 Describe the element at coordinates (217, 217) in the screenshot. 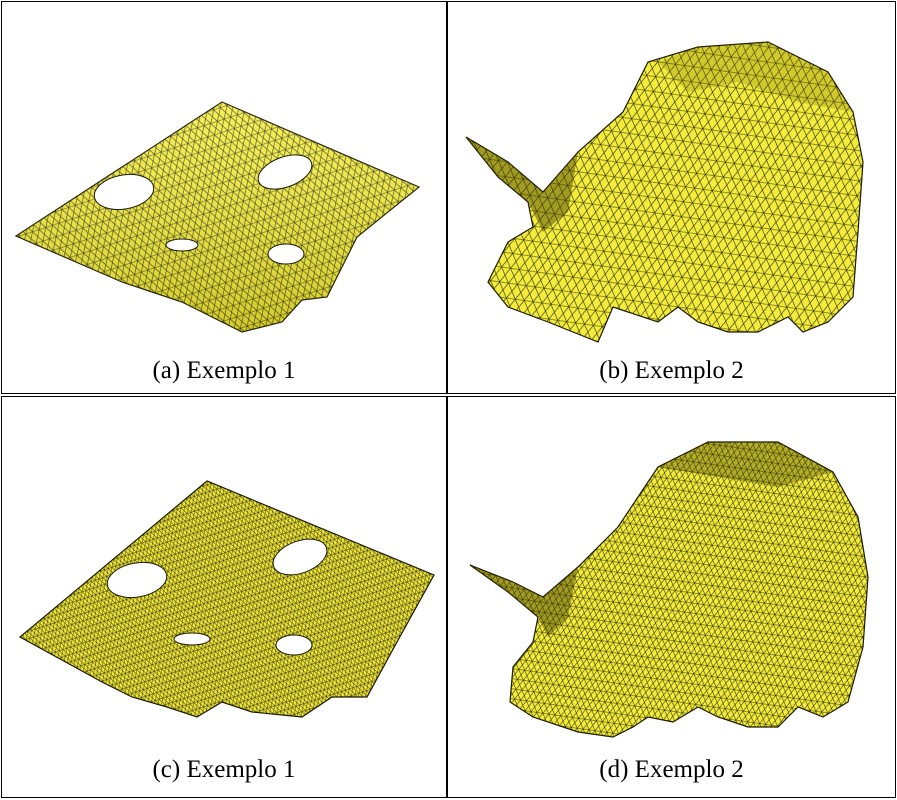

I see `mesh-a` at that location.